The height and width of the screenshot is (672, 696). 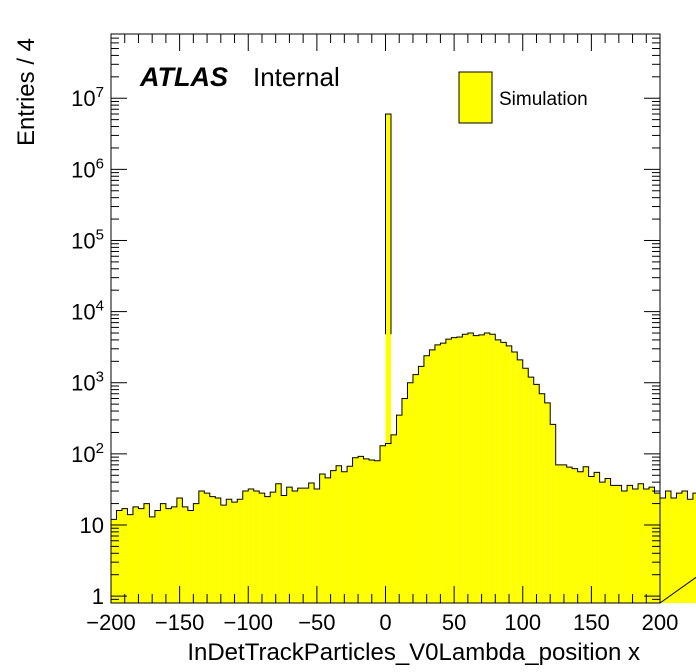 I want to click on histogram-spike-outline, so click(x=388, y=224).